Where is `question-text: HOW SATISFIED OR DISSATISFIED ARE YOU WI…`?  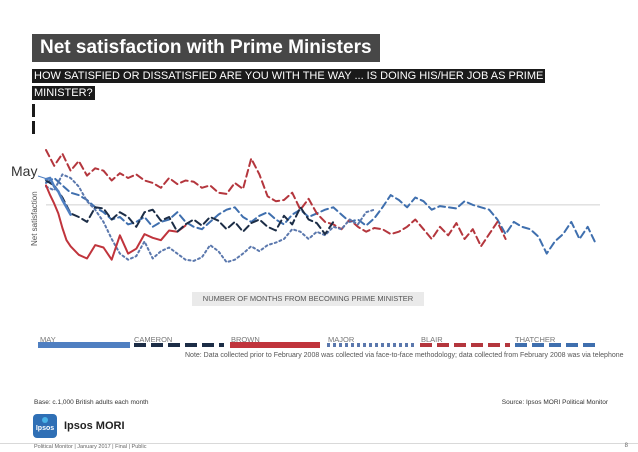
question-text: HOW SATISFIED OR DISSATISFIED ARE YOU WI… is located at coordinates (292, 85).